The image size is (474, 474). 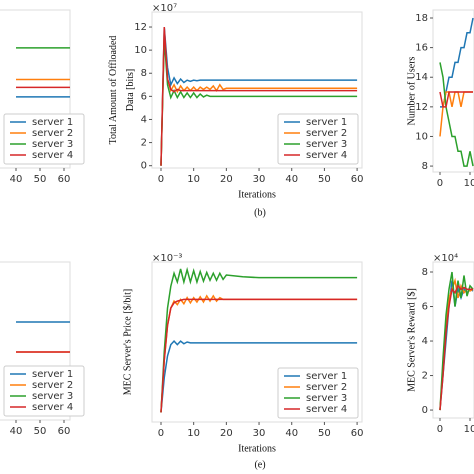 I want to click on caption: (b), so click(x=260, y=212).